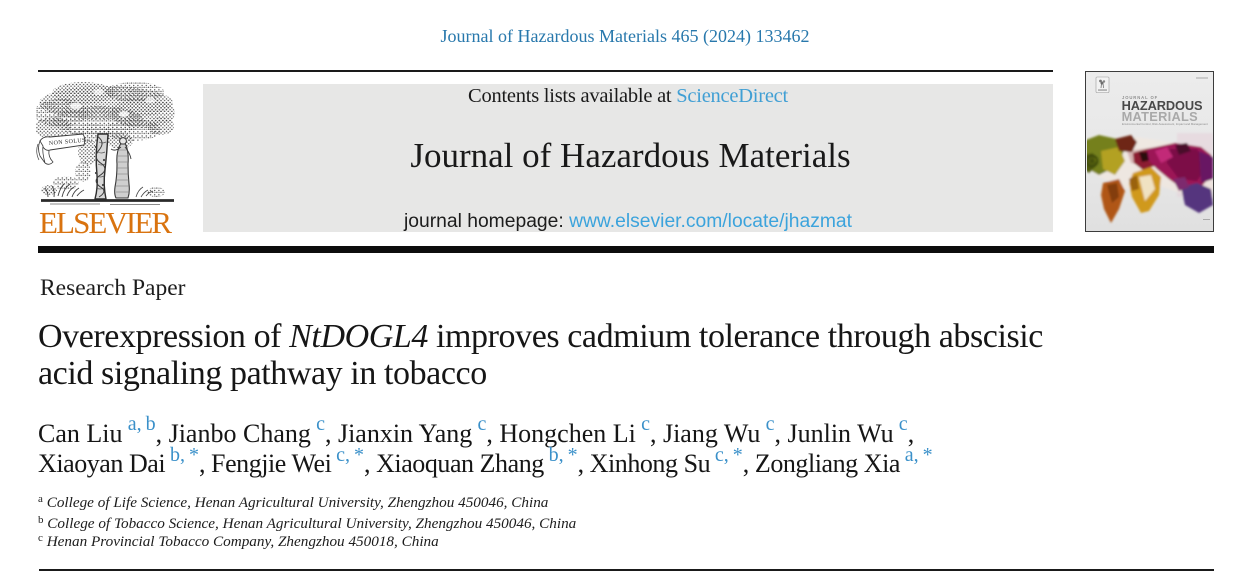  Describe the element at coordinates (1159, 116) in the screenshot. I see `svg-text: MATERIALS` at that location.